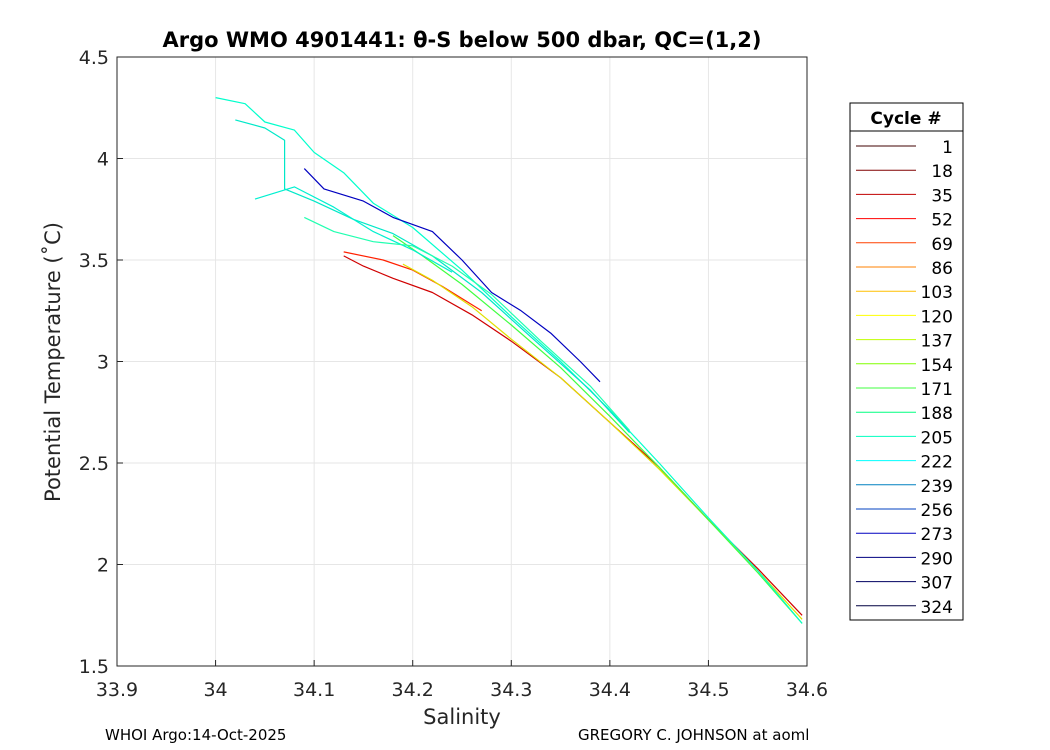 The height and width of the screenshot is (750, 1050). What do you see at coordinates (937, 511) in the screenshot?
I see `legend-entry-label: 256` at bounding box center [937, 511].